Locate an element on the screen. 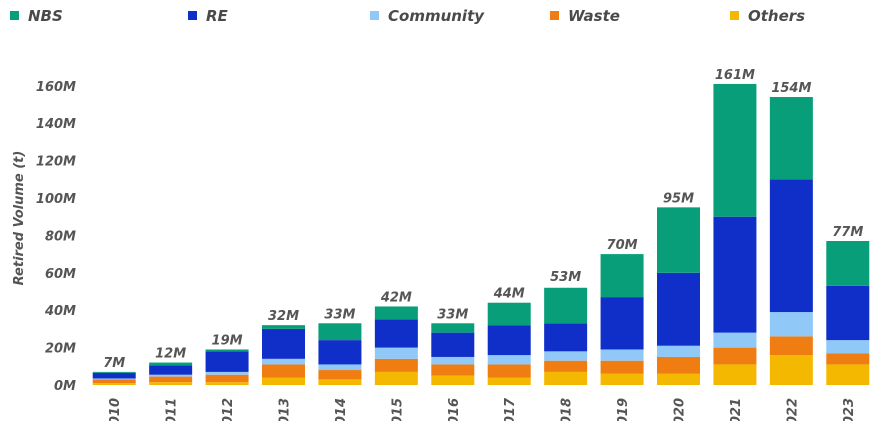 This screenshot has width=881, height=421. total-label-2019: 70M is located at coordinates (622, 245).